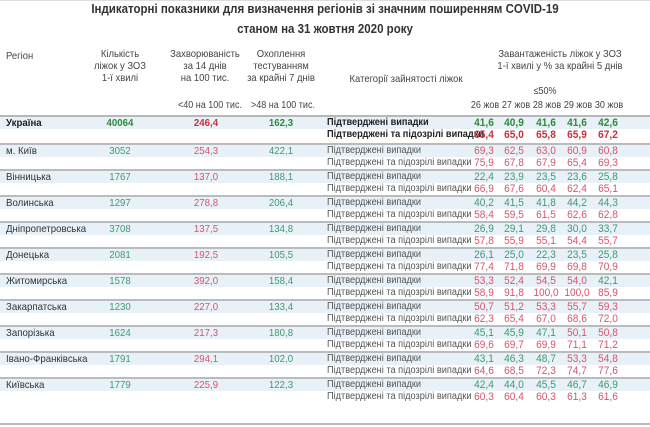  Describe the element at coordinates (206, 177) in the screenshot. I see `incidence-value: 137,0` at that location.